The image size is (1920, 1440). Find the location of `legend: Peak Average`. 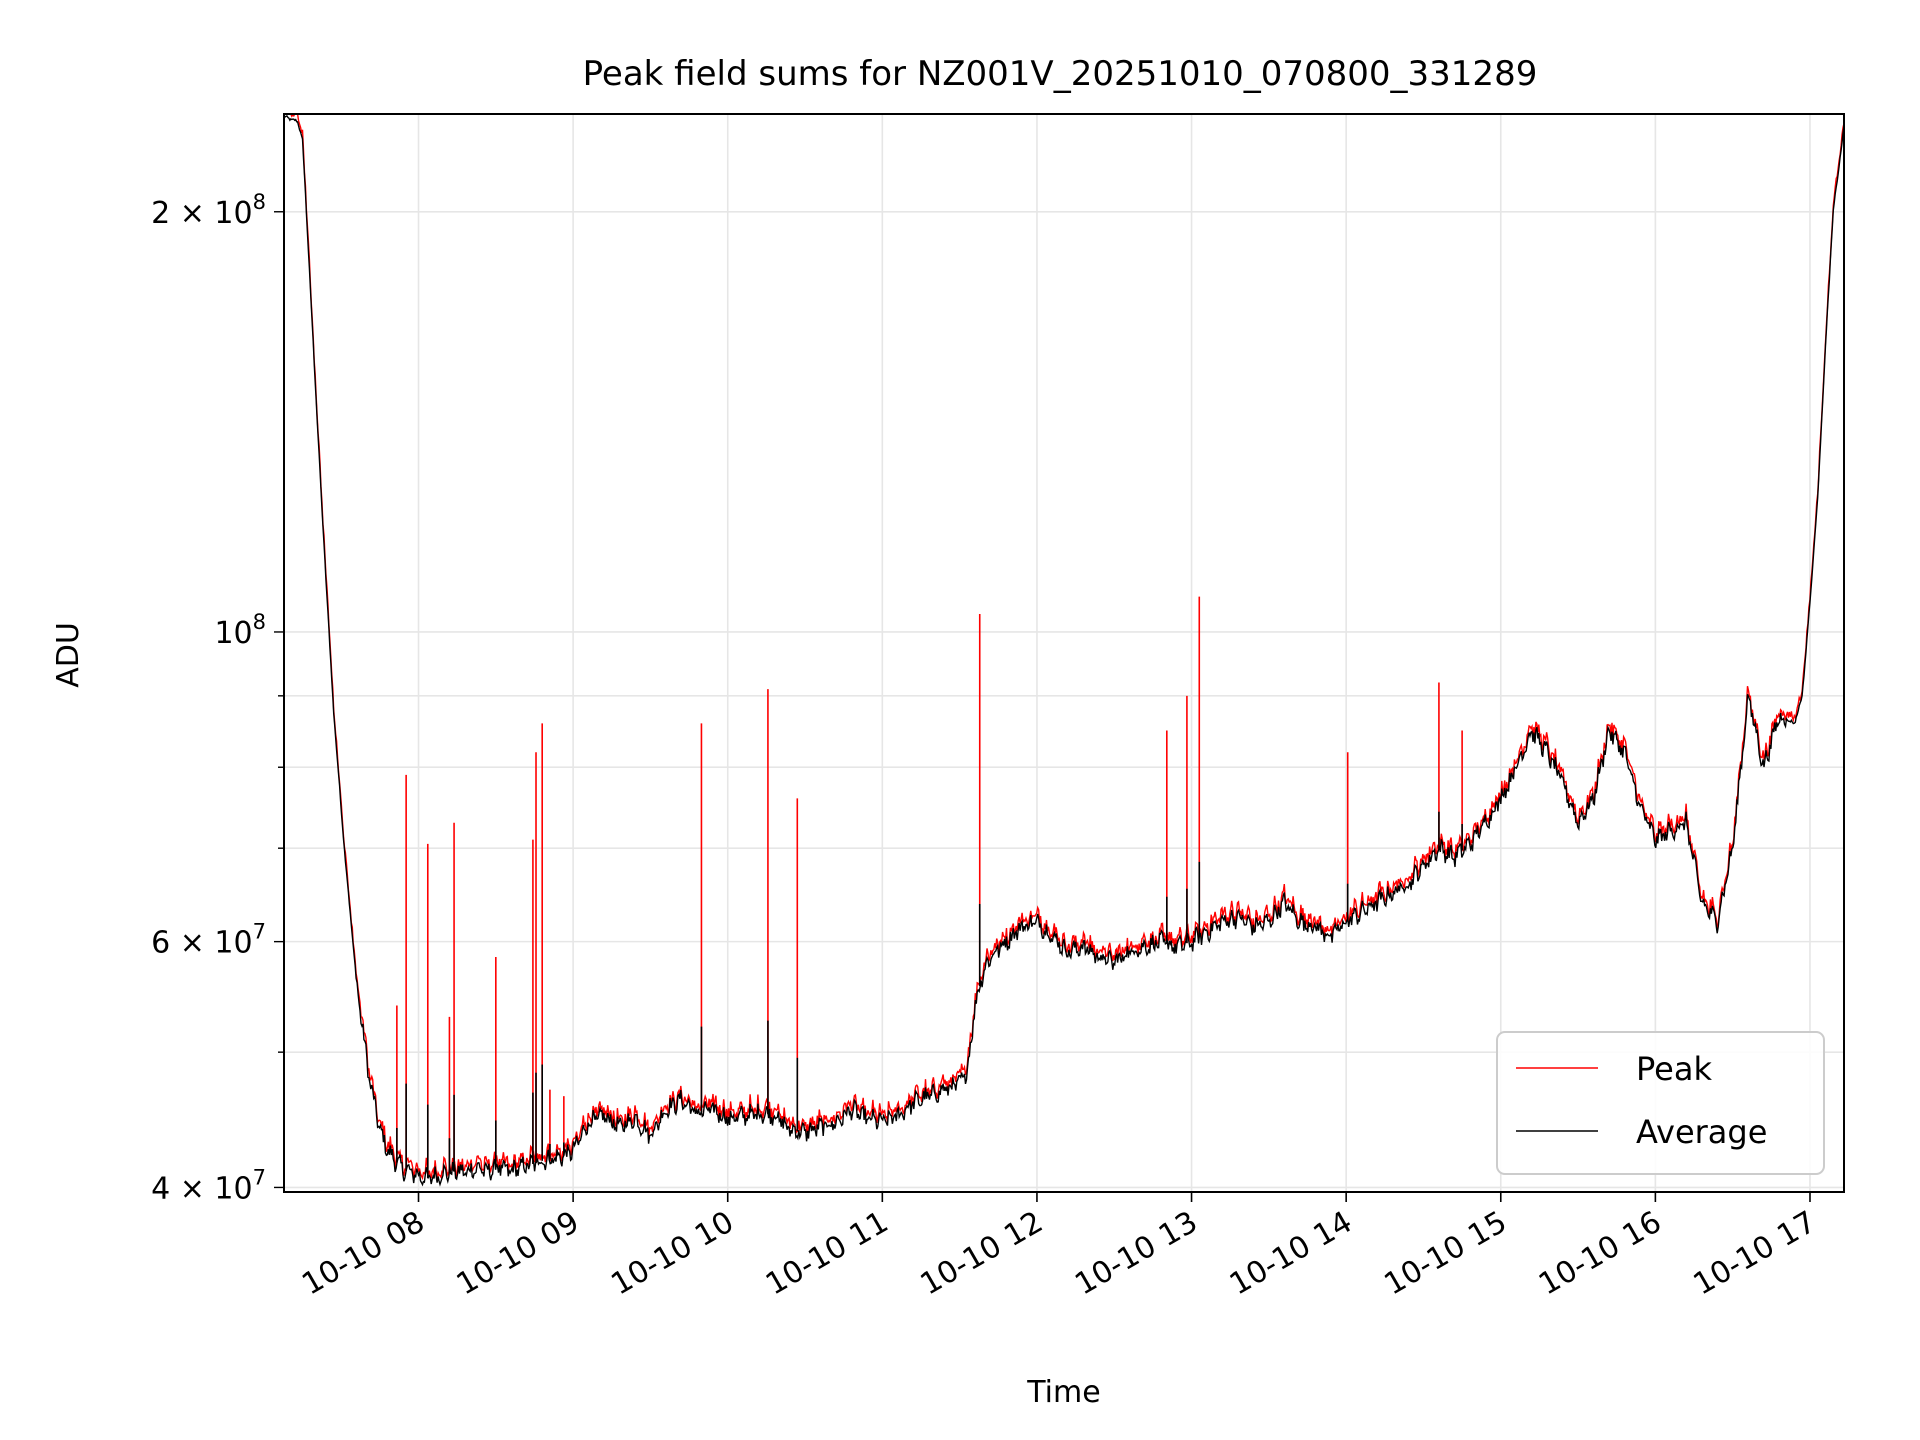

legend: Peak Average is located at coordinates (1660, 1103).